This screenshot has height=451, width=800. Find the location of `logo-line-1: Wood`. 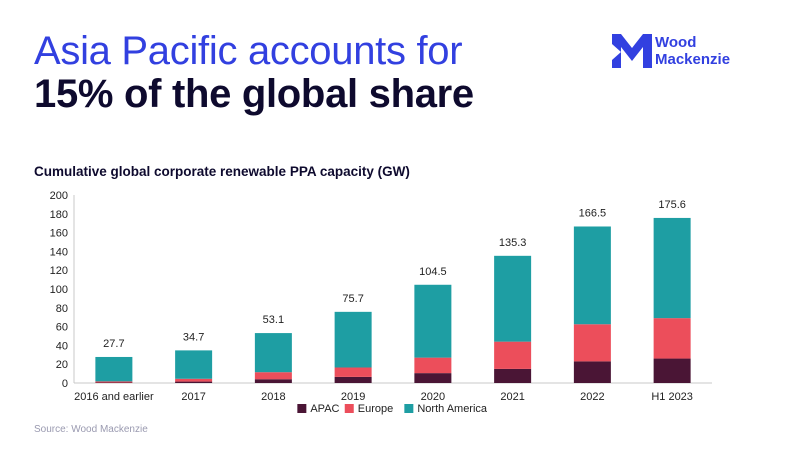

logo-line-1: Wood is located at coordinates (676, 42).